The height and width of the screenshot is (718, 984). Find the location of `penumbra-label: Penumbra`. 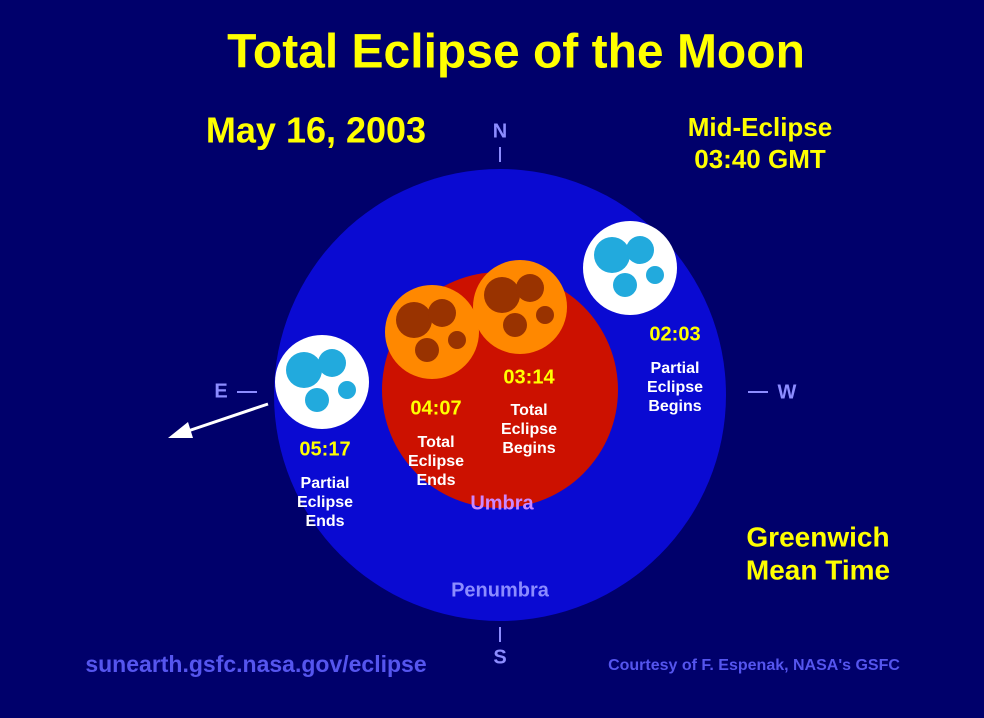

penumbra-label: Penumbra is located at coordinates (500, 590).